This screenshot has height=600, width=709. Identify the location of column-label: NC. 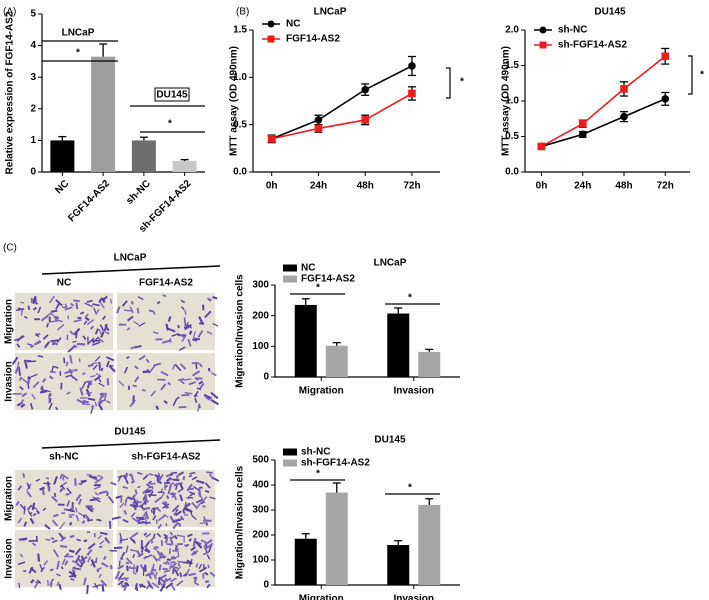
(64, 283).